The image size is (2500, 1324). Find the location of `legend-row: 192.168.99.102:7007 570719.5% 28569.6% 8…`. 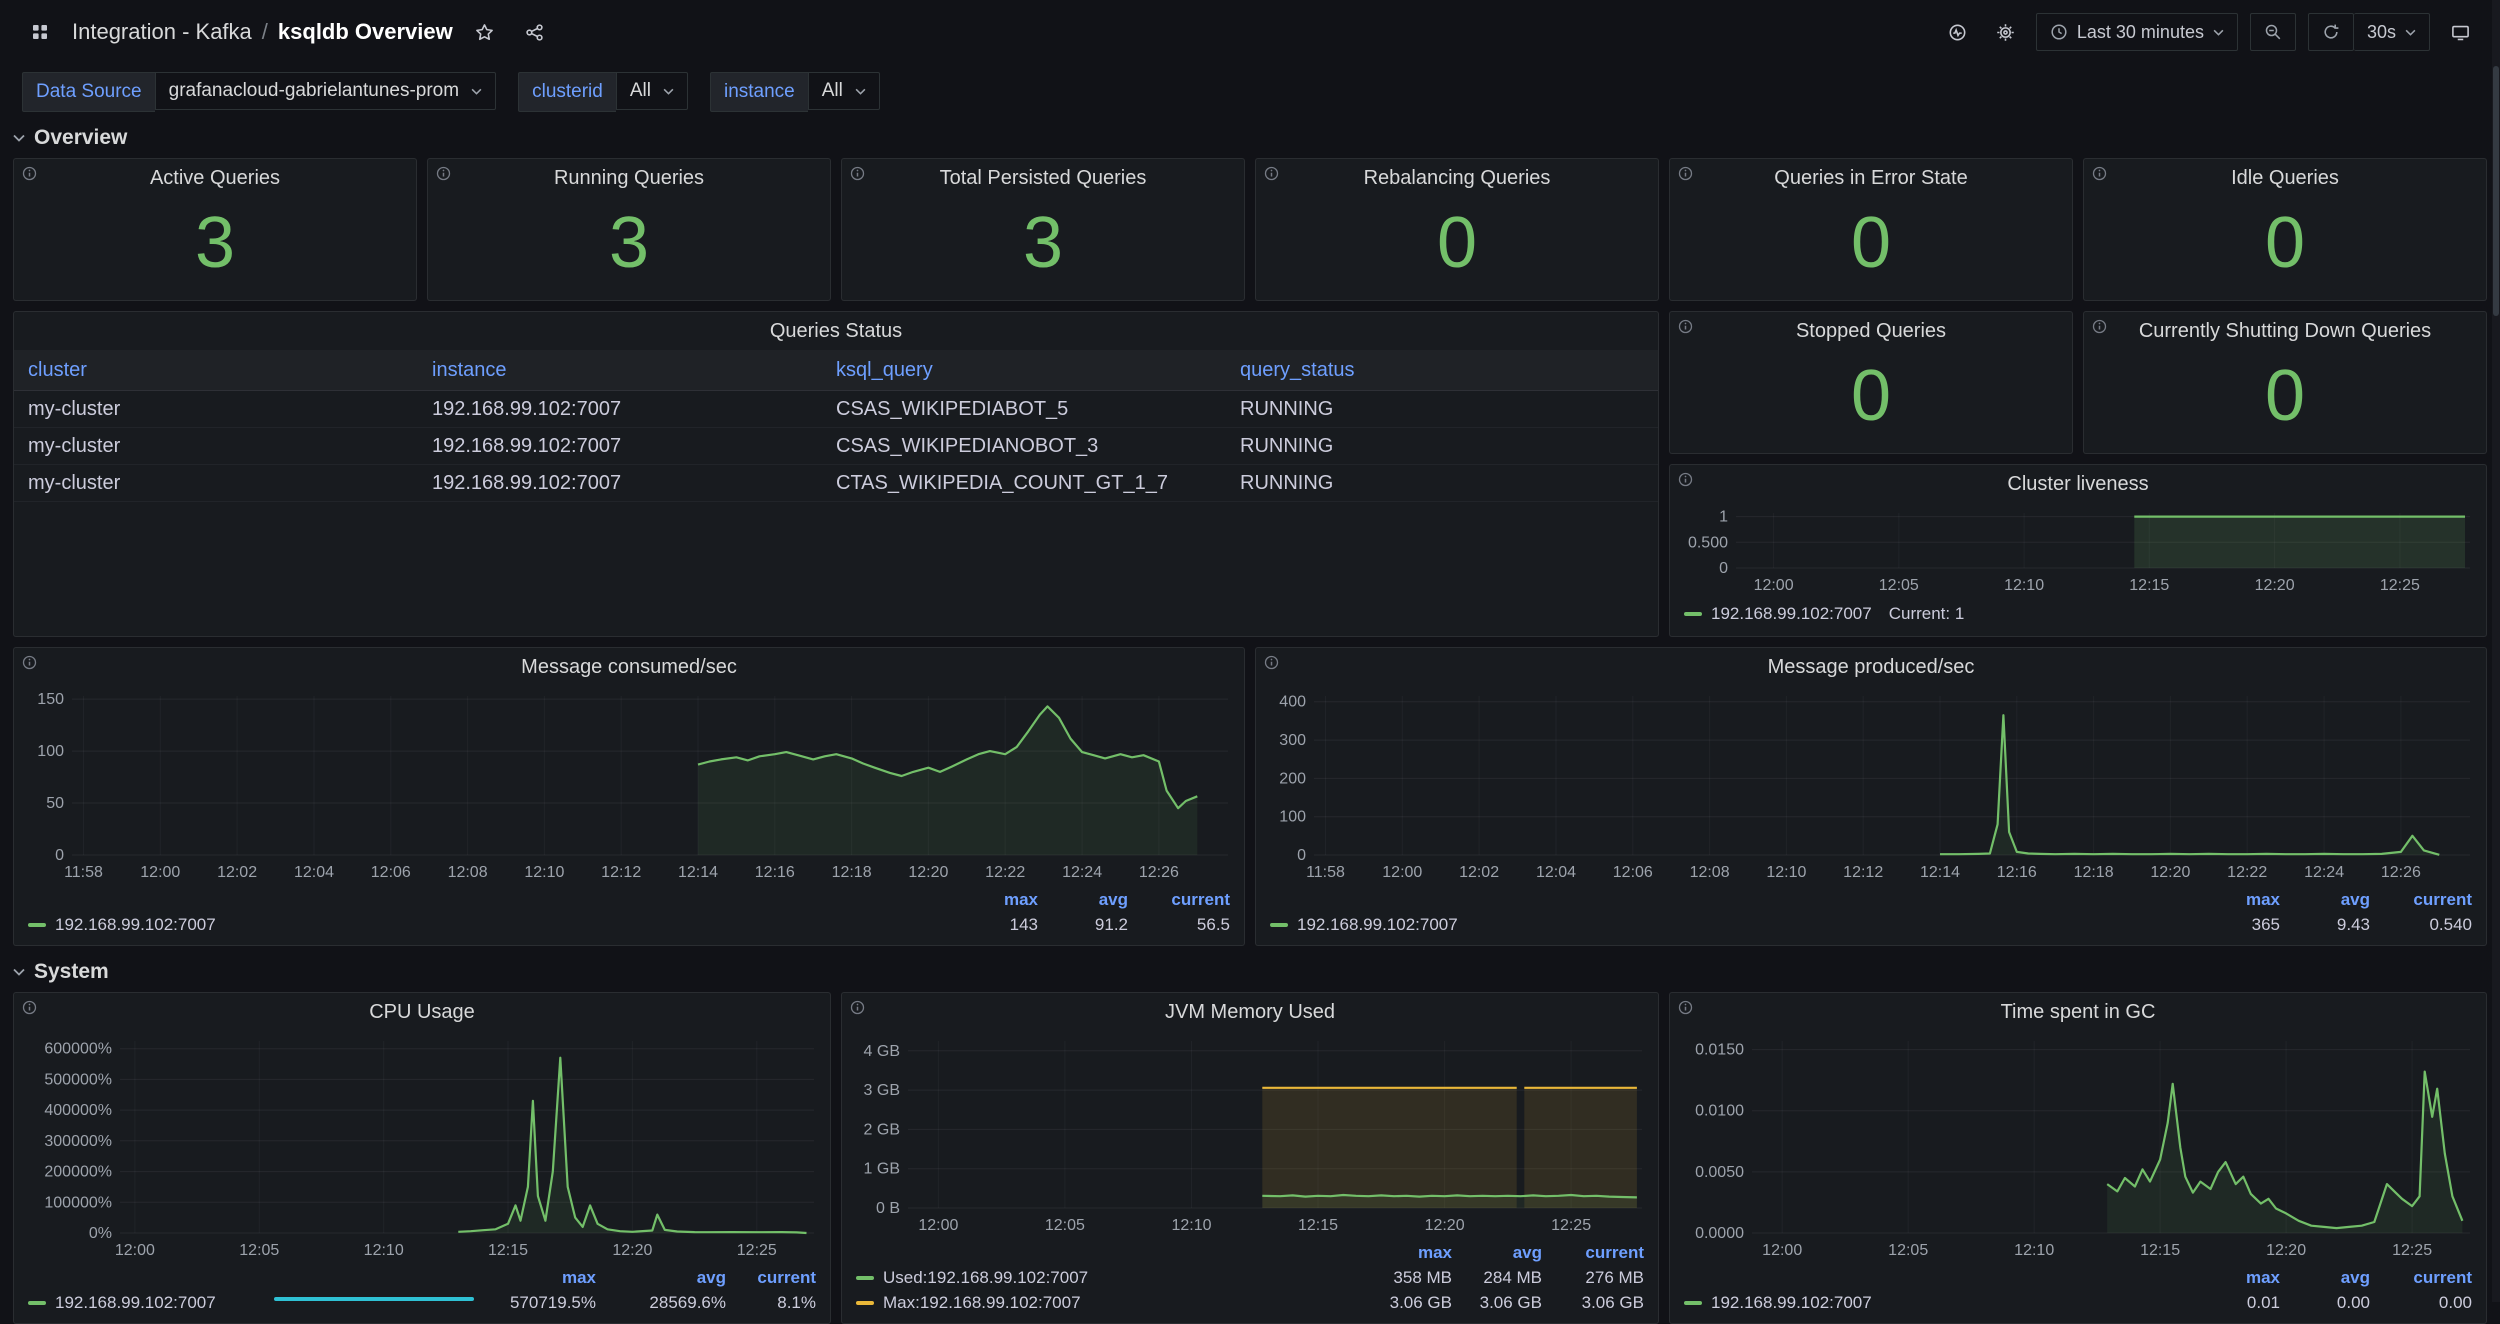

legend-row: 192.168.99.102:7007 570719.5% 28569.6% 8… is located at coordinates (422, 1302).